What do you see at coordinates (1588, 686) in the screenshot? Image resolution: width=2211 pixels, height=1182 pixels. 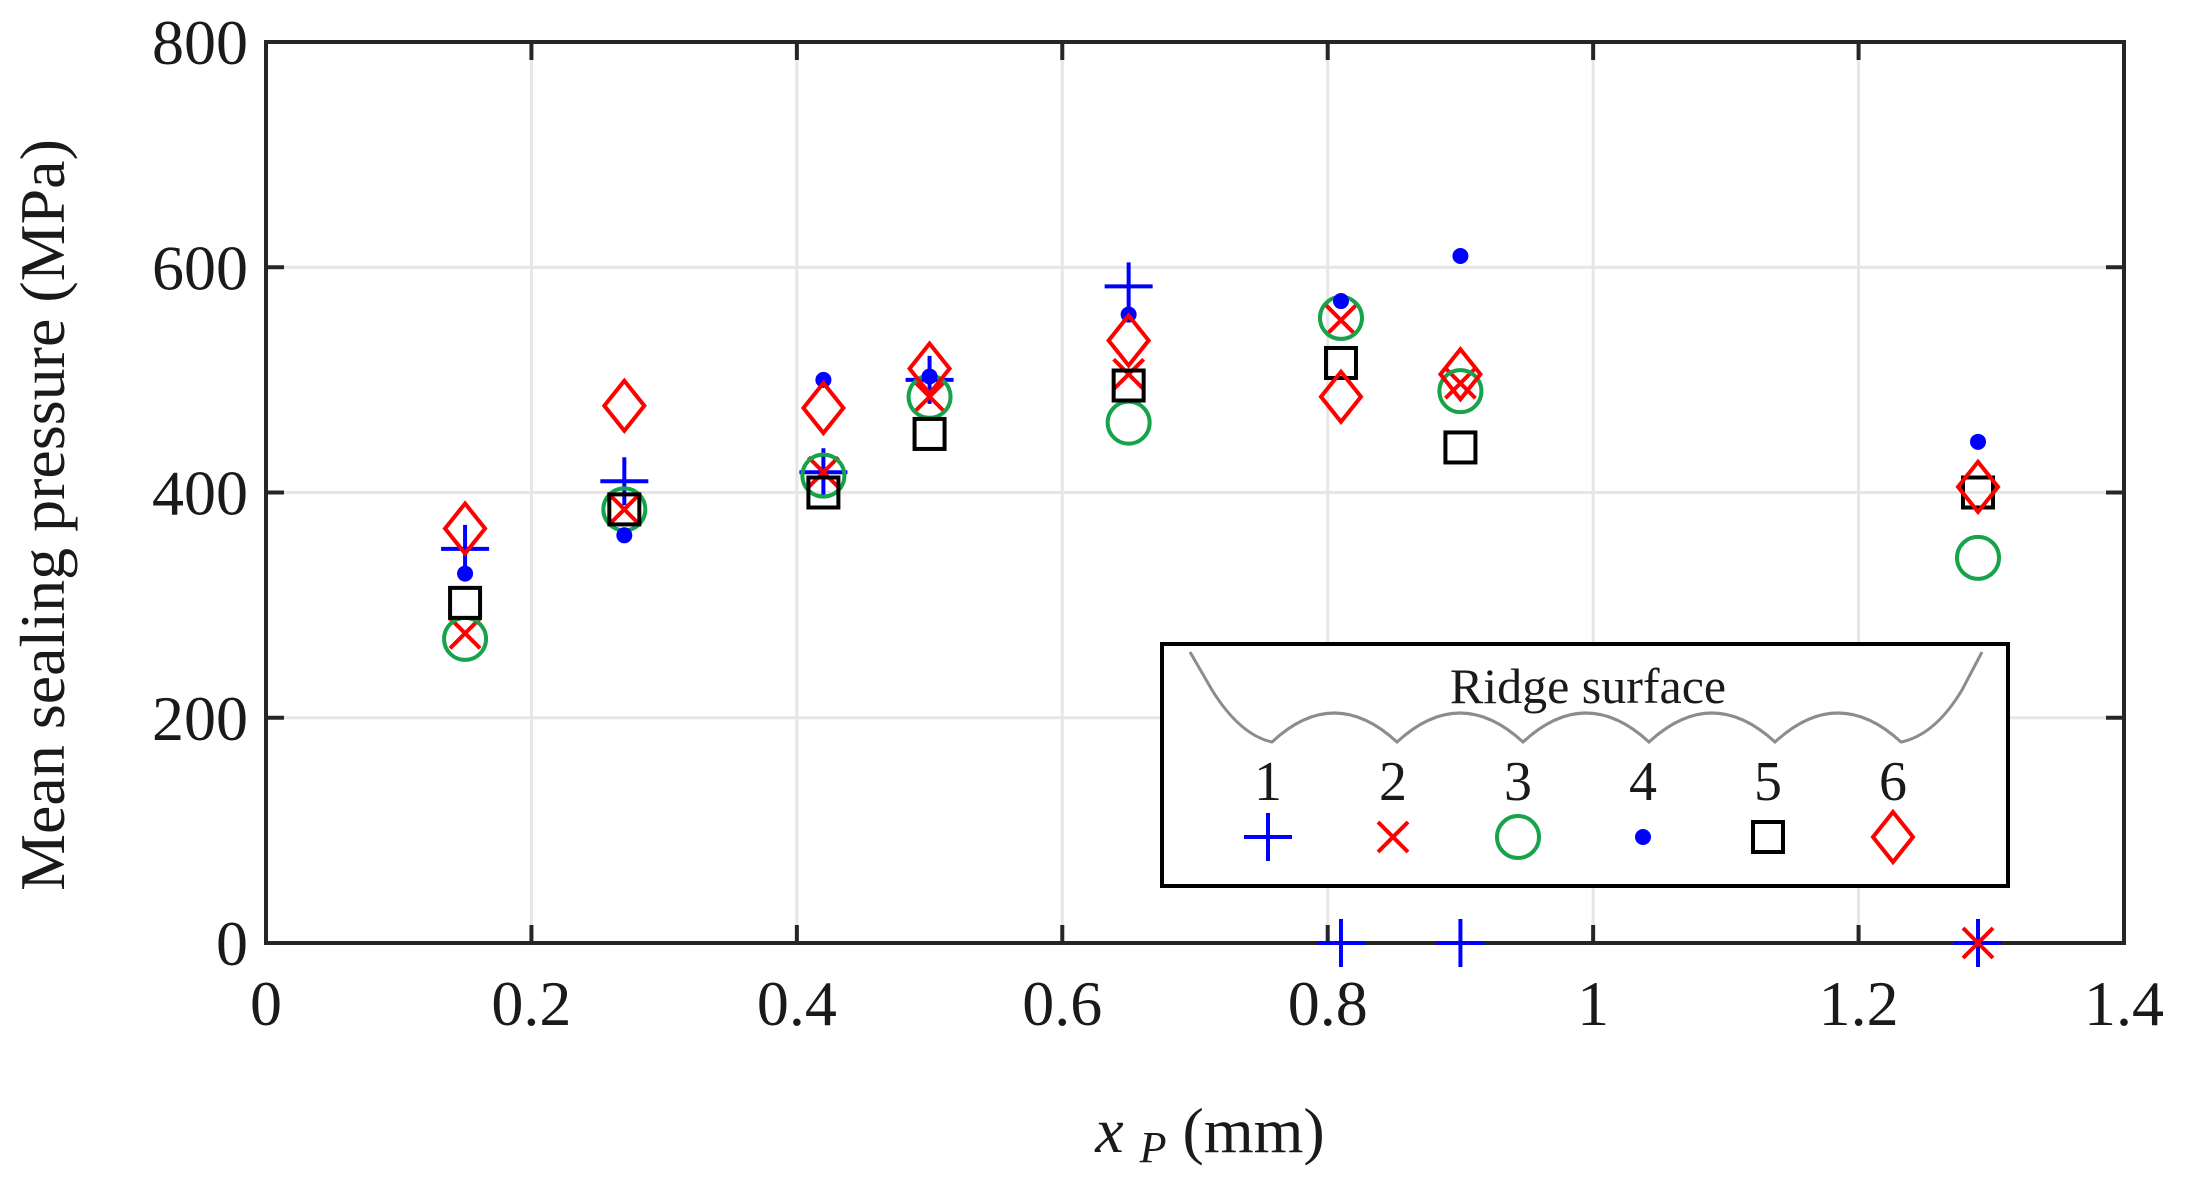 I see `legend-title: Ridge surface` at bounding box center [1588, 686].